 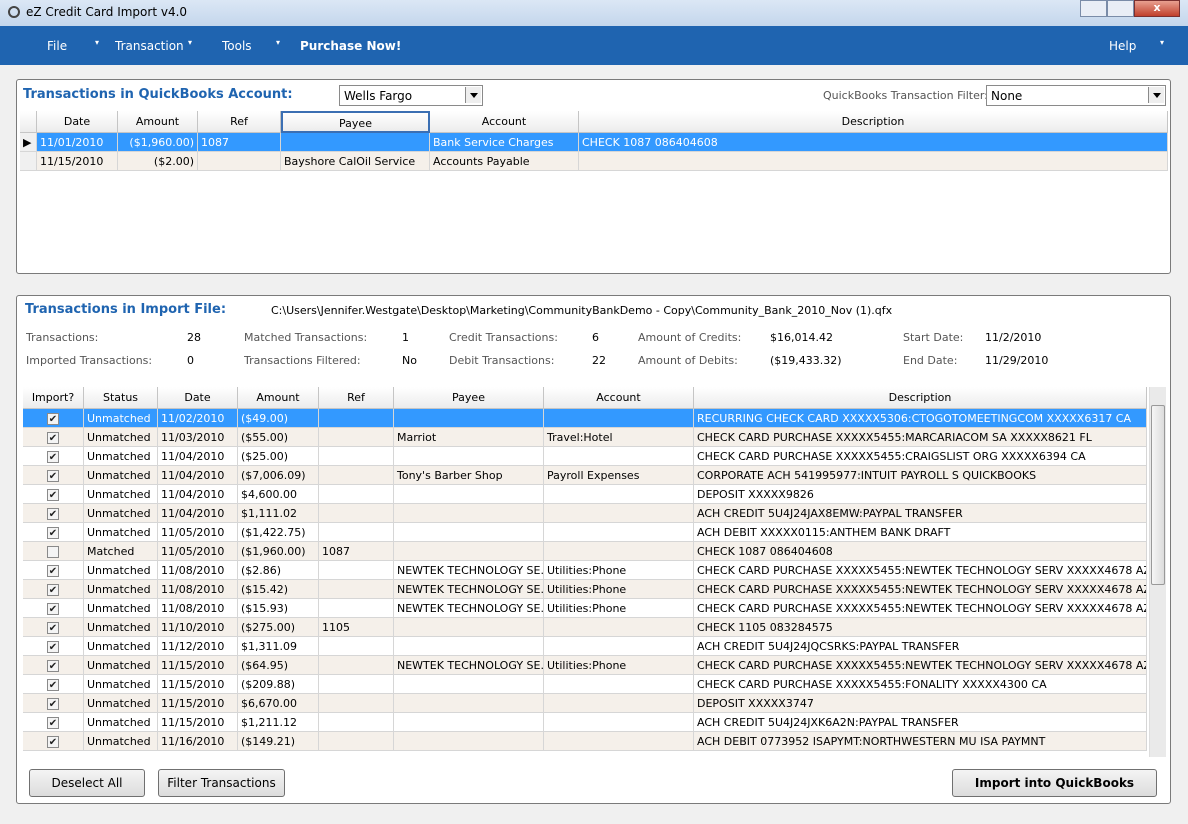 What do you see at coordinates (619, 398) in the screenshot?
I see `column-header: Account` at bounding box center [619, 398].